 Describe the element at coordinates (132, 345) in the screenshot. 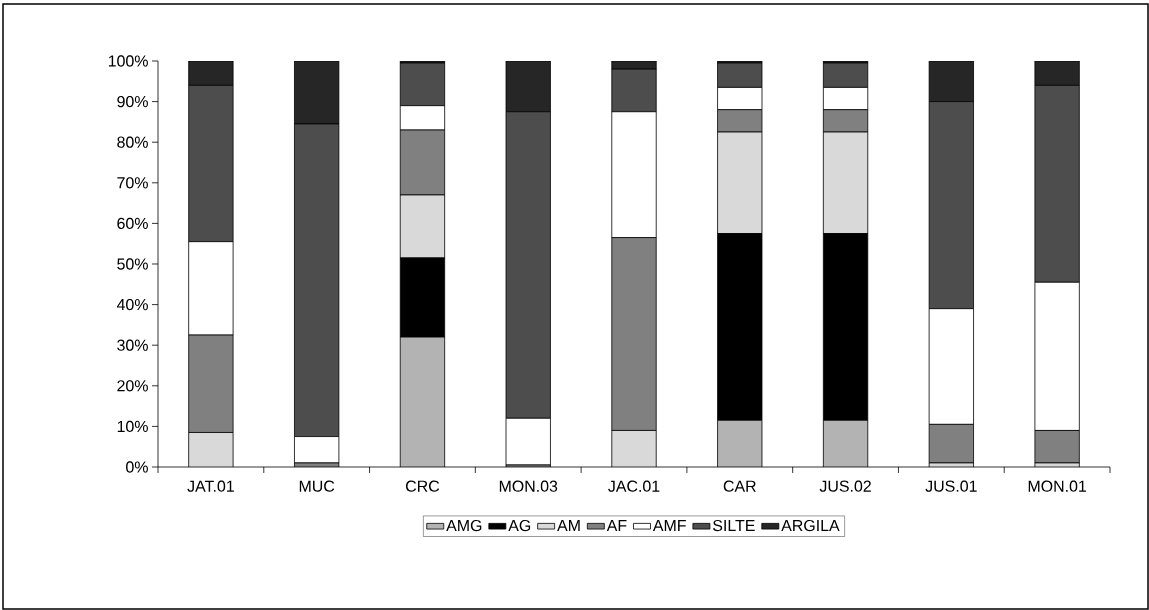

I see `y-tick-label: 30%` at that location.